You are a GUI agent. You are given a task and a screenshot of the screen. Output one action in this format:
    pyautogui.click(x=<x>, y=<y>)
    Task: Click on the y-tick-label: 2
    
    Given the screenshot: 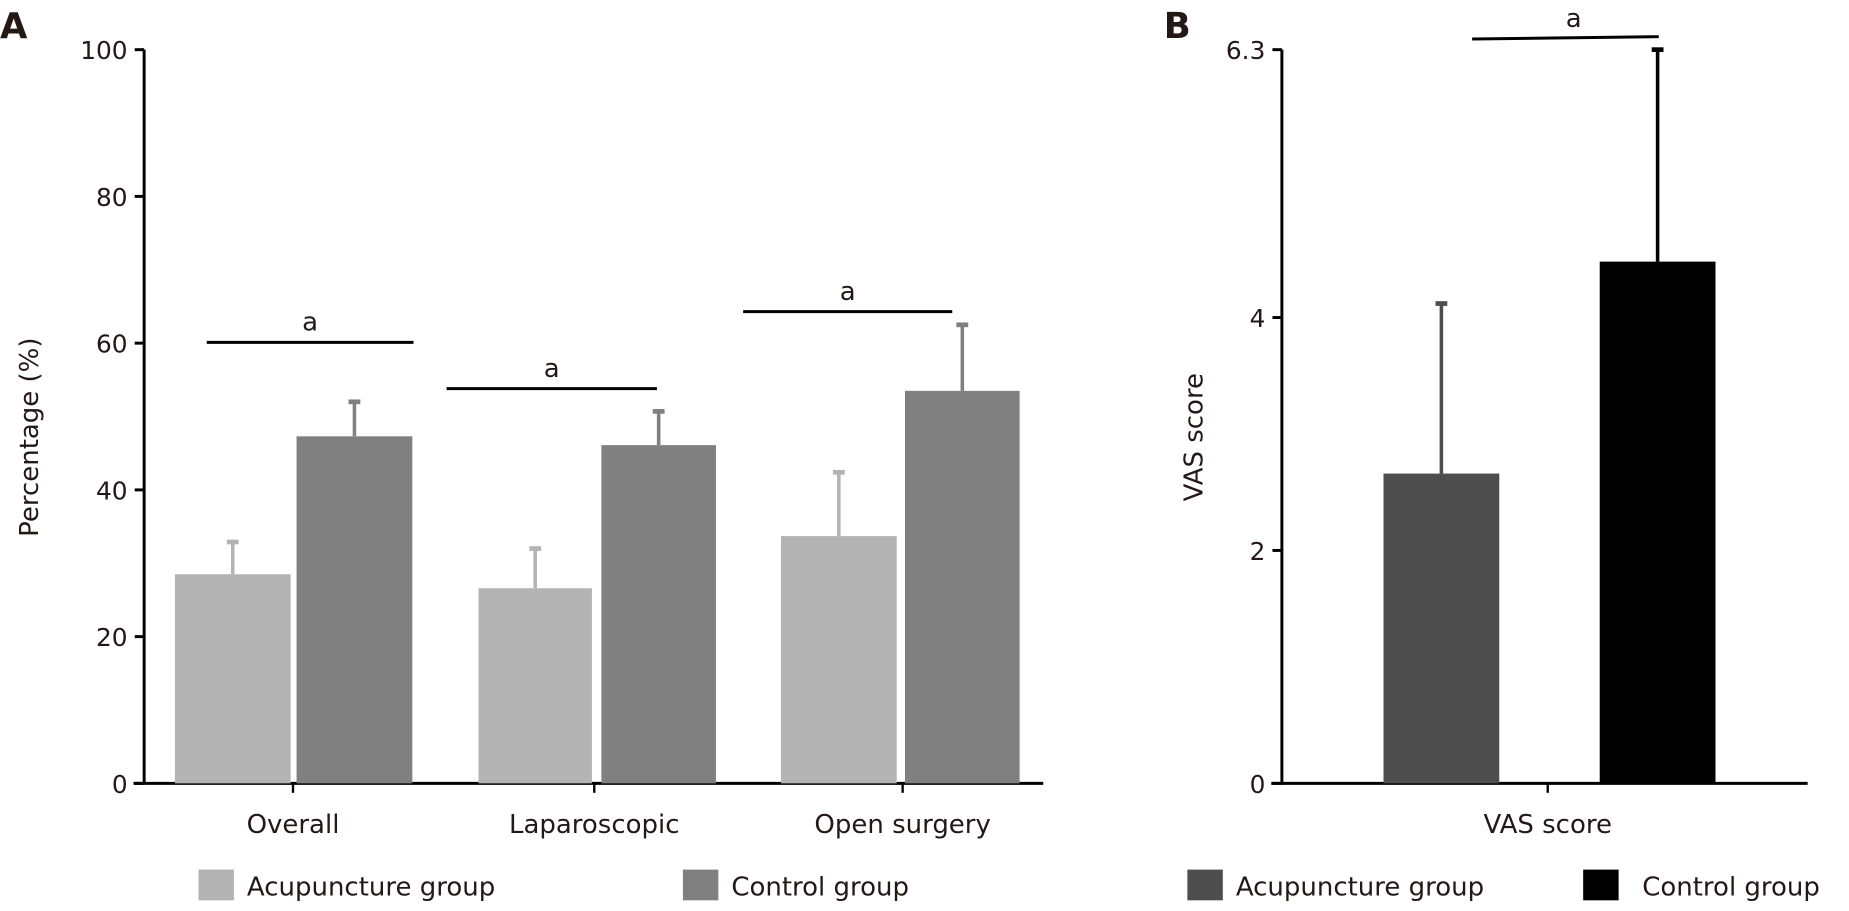 What is the action you would take?
    pyautogui.click(x=1258, y=551)
    